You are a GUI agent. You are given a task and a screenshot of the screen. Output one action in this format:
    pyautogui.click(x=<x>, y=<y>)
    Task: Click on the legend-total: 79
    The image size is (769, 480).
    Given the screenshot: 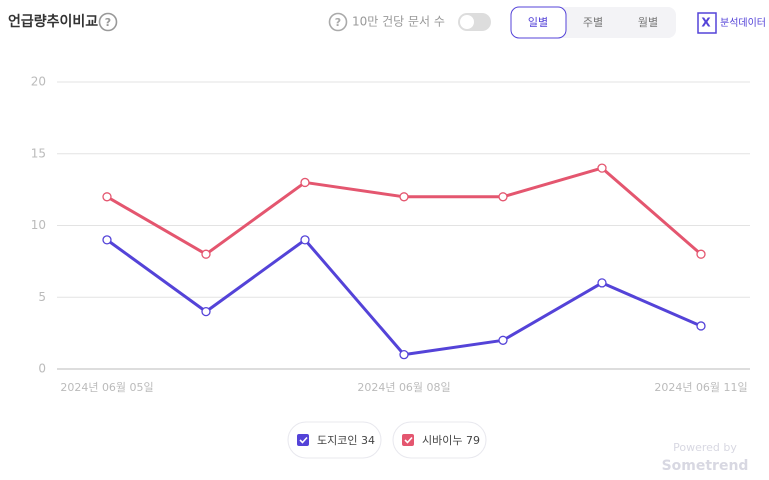 What is the action you would take?
    pyautogui.click(x=473, y=440)
    